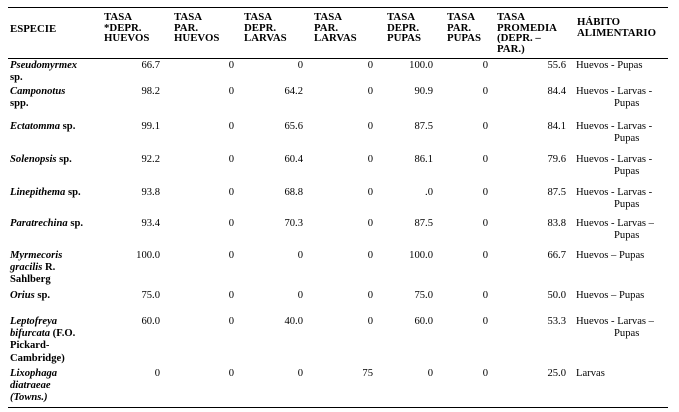 Image resolution: width=679 pixels, height=412 pixels. I want to click on rate-value: 60.4, so click(293, 159).